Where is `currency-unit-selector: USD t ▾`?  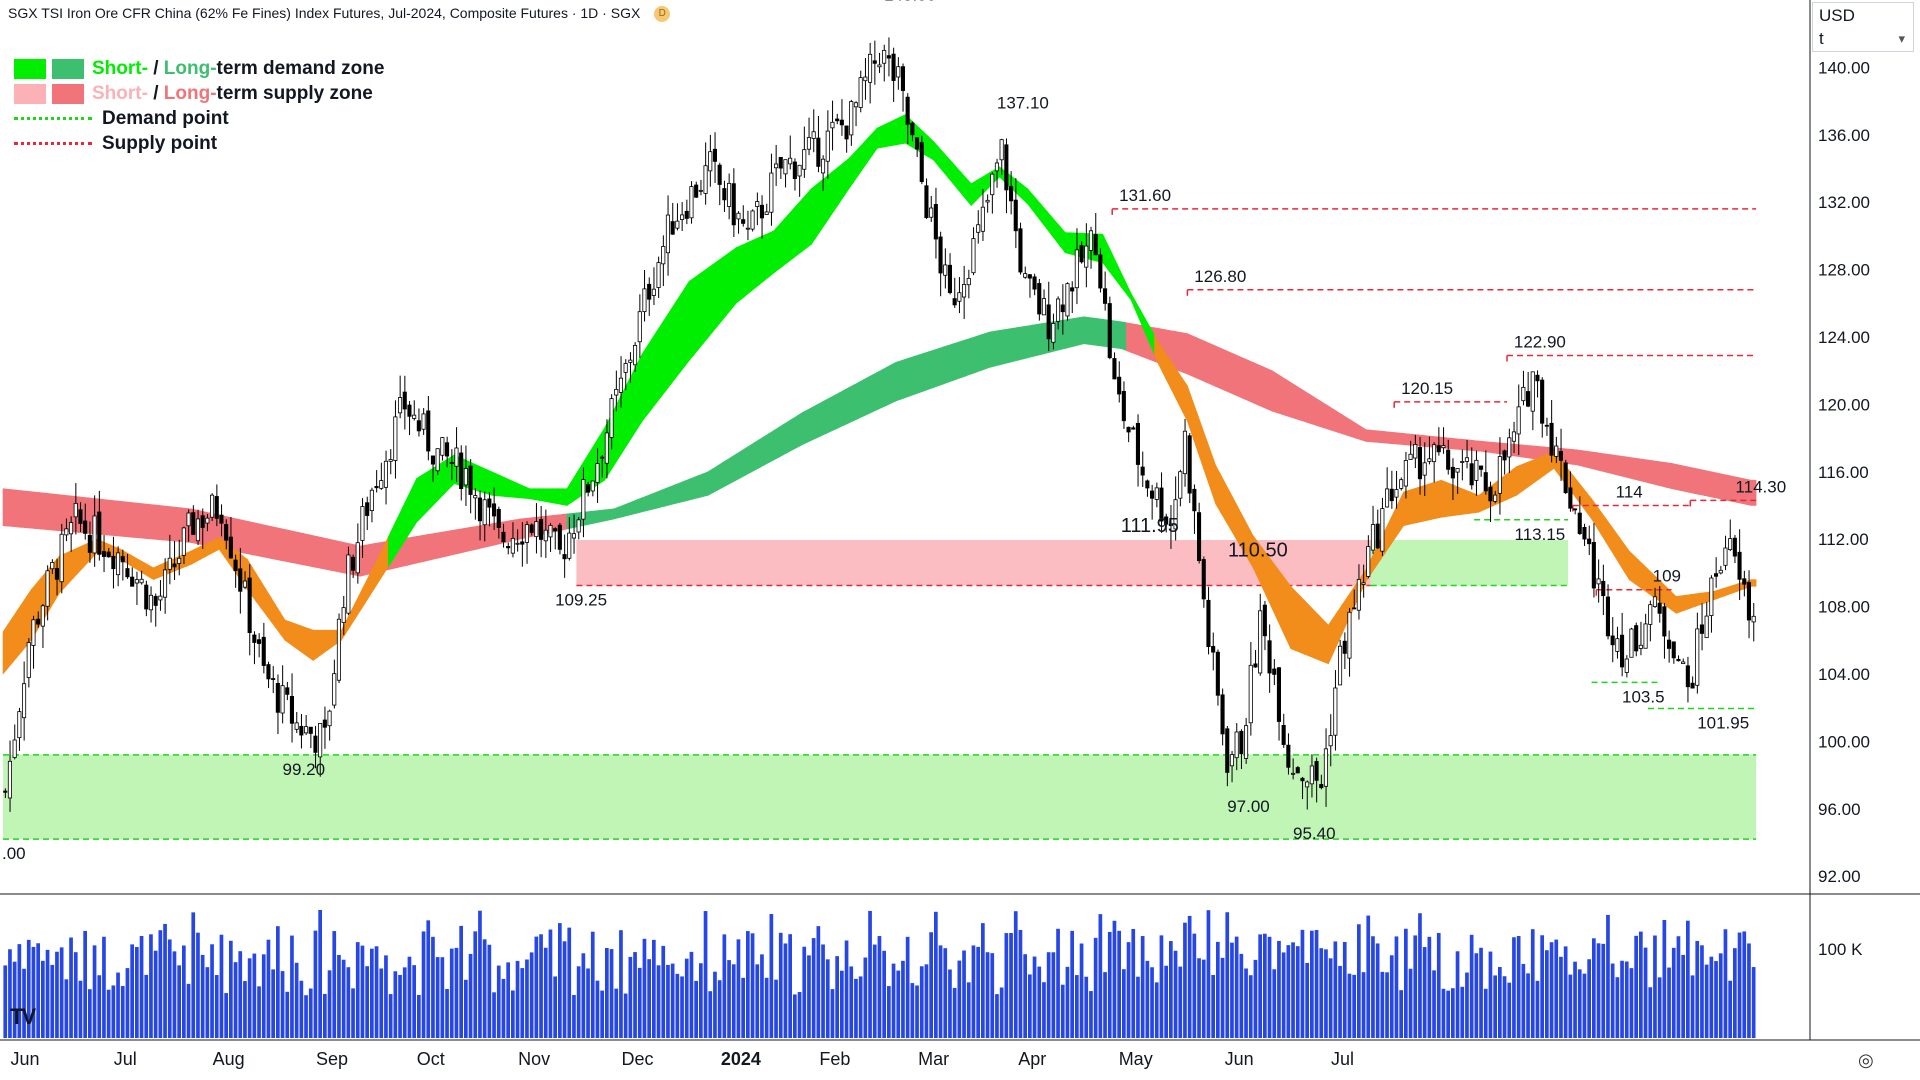
currency-unit-selector: USD t ▾ is located at coordinates (1863, 27).